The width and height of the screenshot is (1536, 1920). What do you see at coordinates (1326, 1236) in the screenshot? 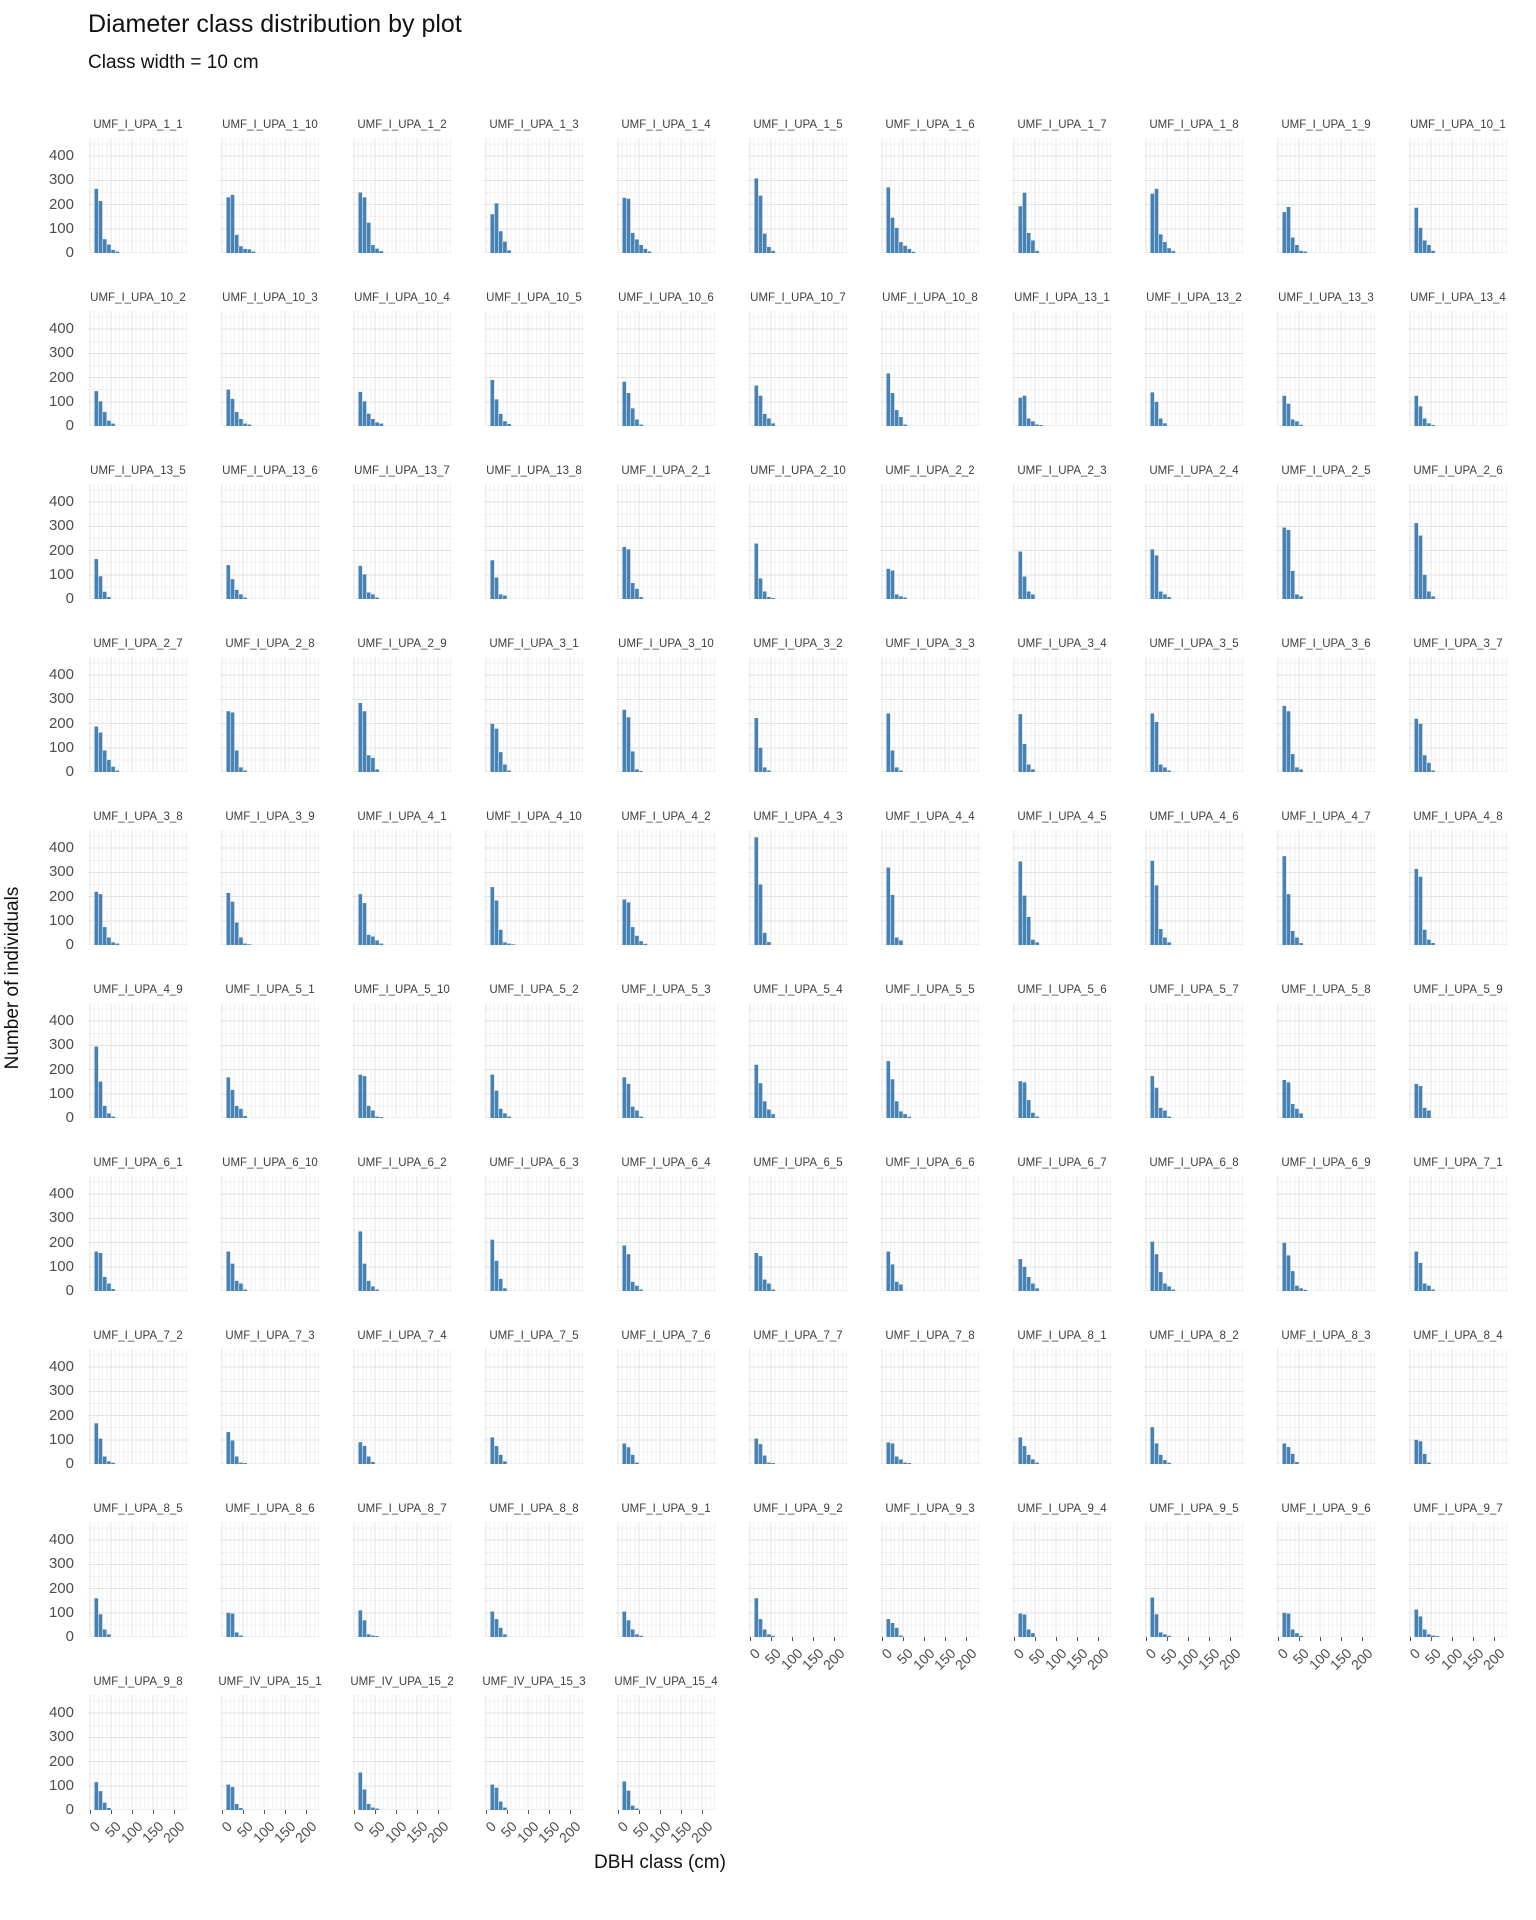
I see `facet-panel: UMF_I_UPA_6_9` at bounding box center [1326, 1236].